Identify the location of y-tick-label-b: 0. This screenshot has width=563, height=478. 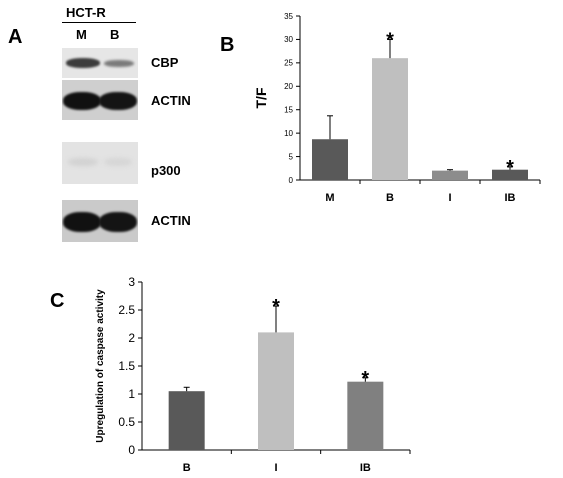
(291, 180).